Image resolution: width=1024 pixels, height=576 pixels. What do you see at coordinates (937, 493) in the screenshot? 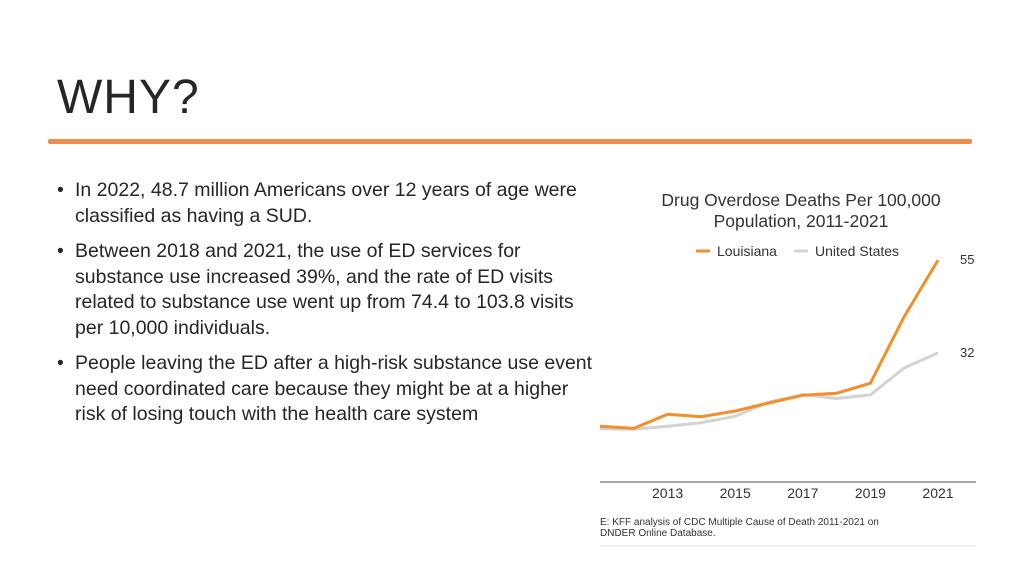
I see `x-tick-label-2021: 2021` at bounding box center [937, 493].